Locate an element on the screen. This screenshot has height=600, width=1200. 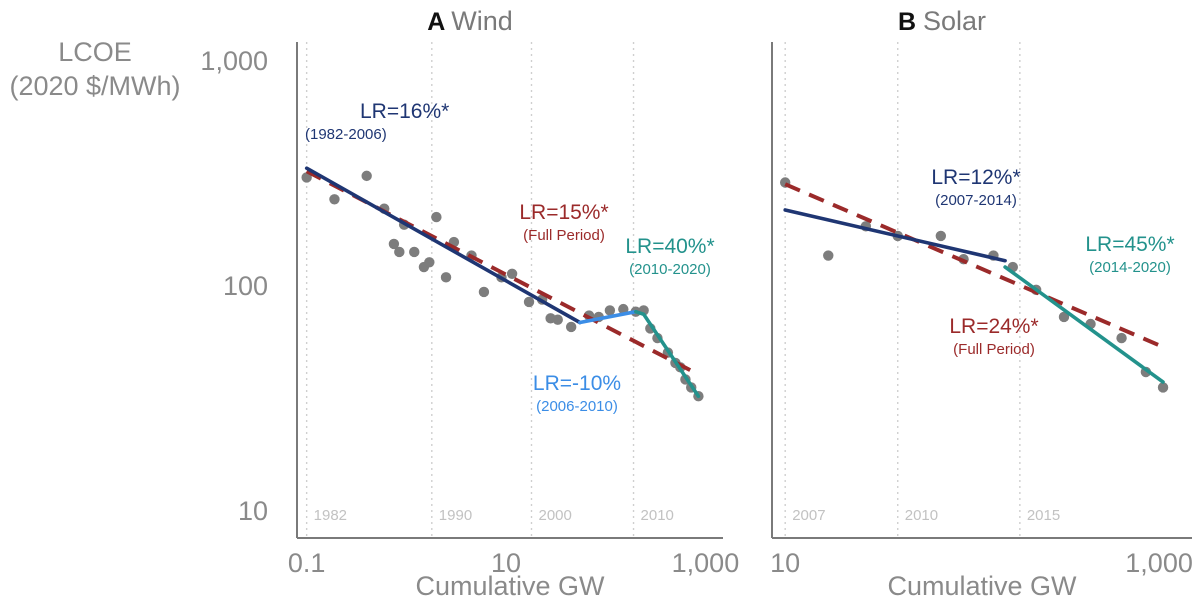
solar-panel-letter: B is located at coordinates (910, 22).